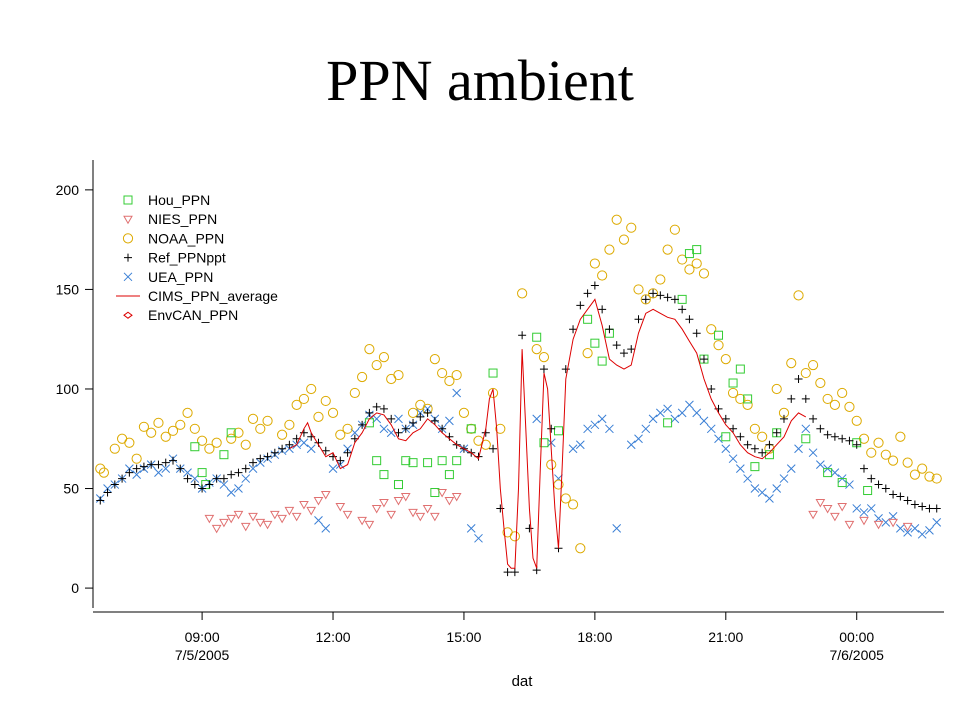 This screenshot has width=960, height=720. I want to click on legend-swatch, so click(128, 238).